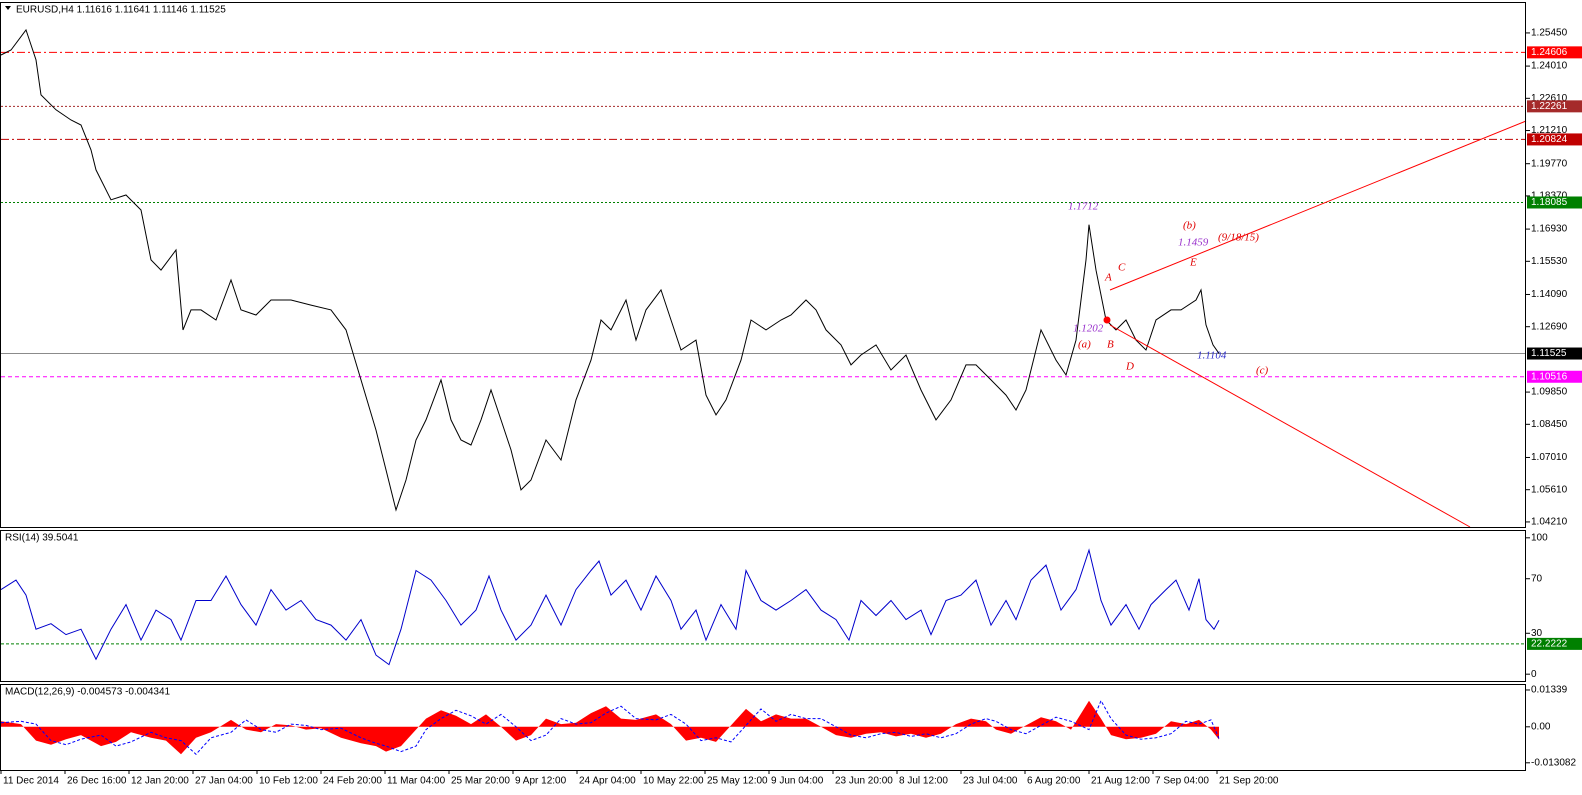  What do you see at coordinates (1537, 578) in the screenshot?
I see `y-tick-label: 70` at bounding box center [1537, 578].